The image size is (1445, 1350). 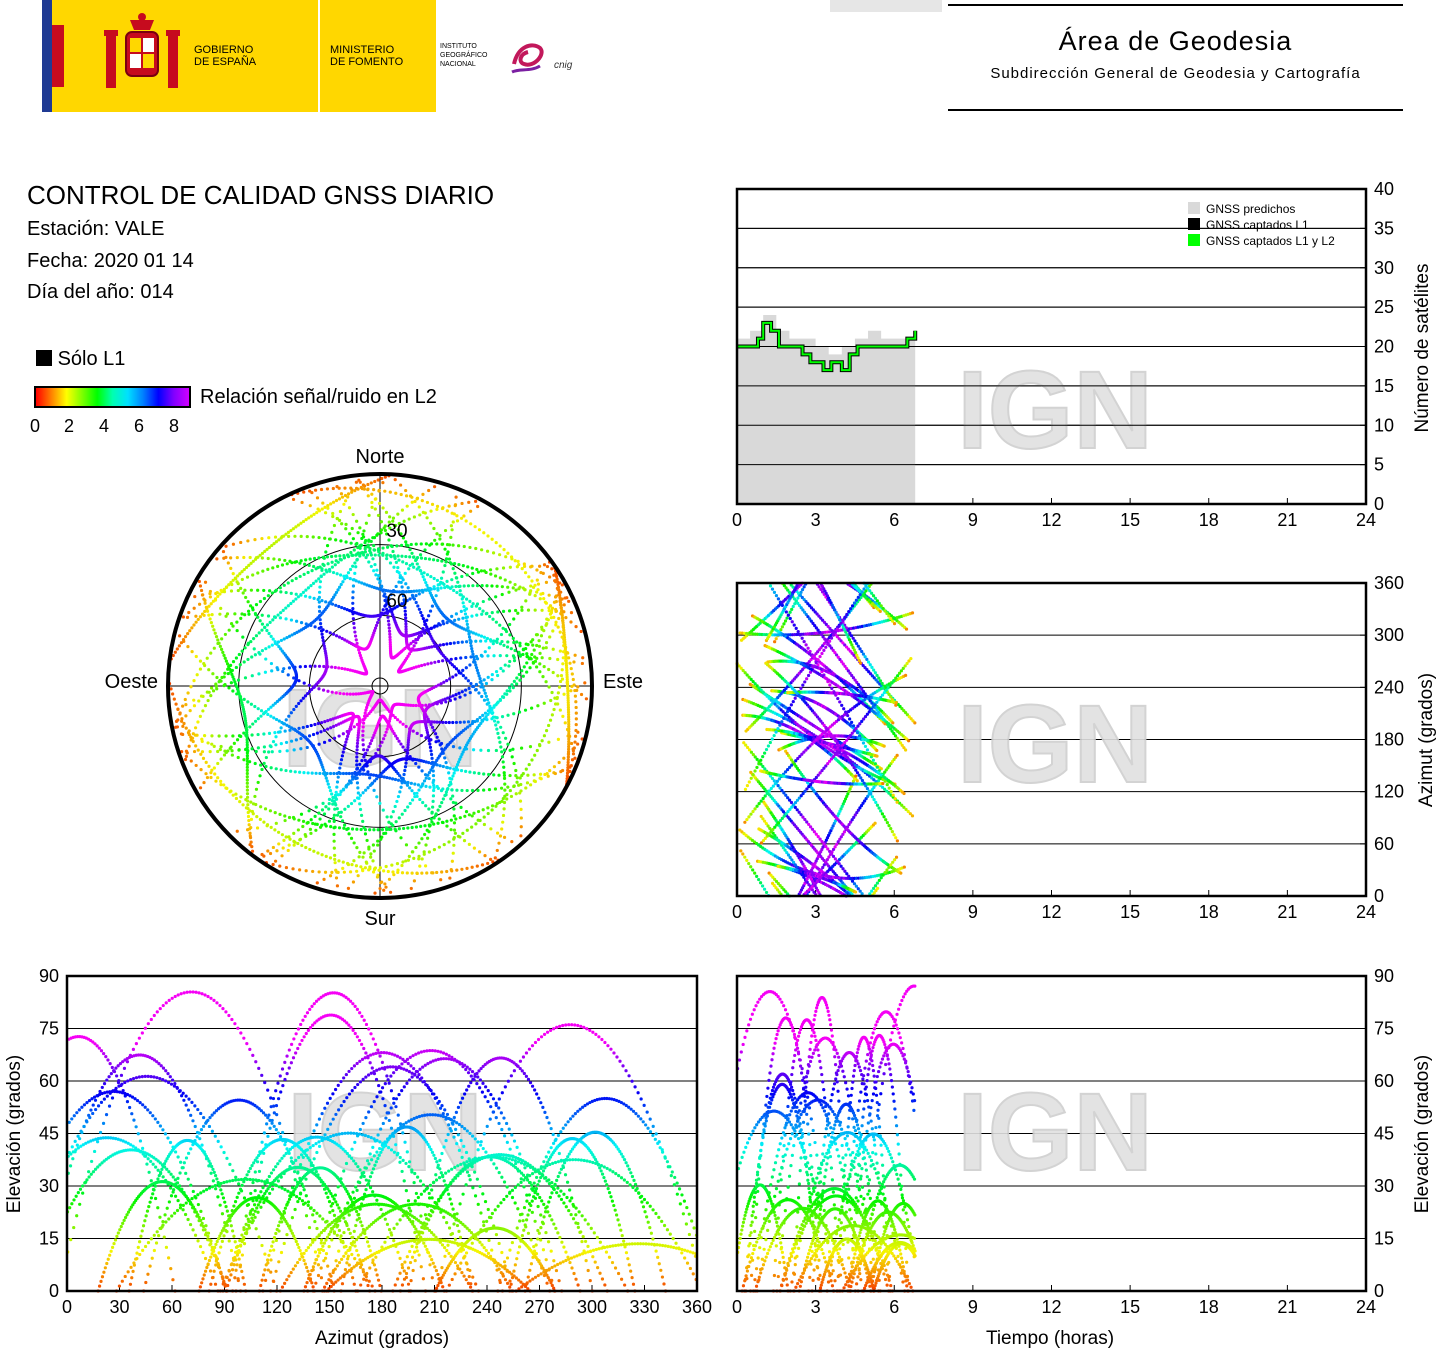 What do you see at coordinates (378, 56) in the screenshot?
I see `ministerio-logo: MINISTERIO DE FOMENTO` at bounding box center [378, 56].